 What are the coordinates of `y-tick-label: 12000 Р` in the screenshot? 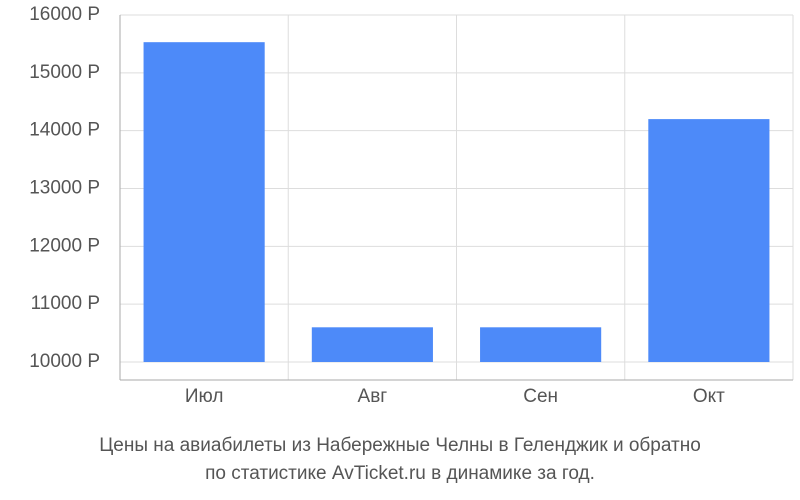 It's located at (64, 245).